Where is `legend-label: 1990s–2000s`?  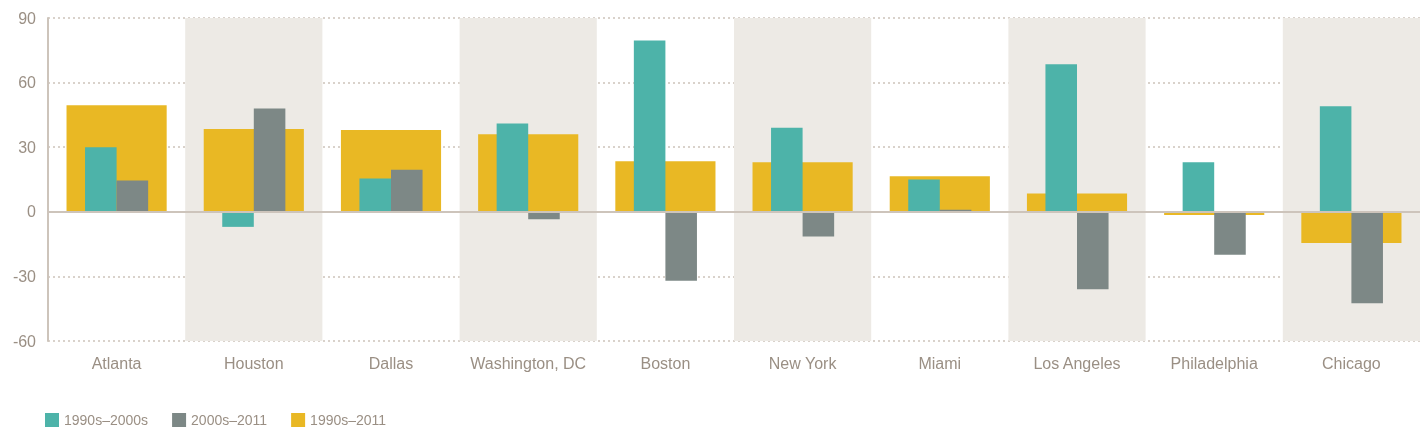 legend-label: 1990s–2000s is located at coordinates (106, 420).